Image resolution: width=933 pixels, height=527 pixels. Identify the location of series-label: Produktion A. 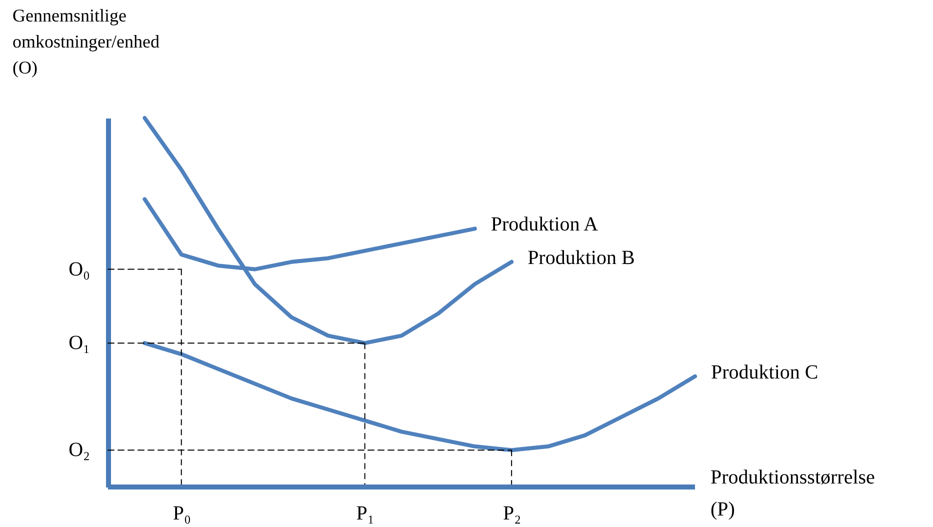
(544, 225).